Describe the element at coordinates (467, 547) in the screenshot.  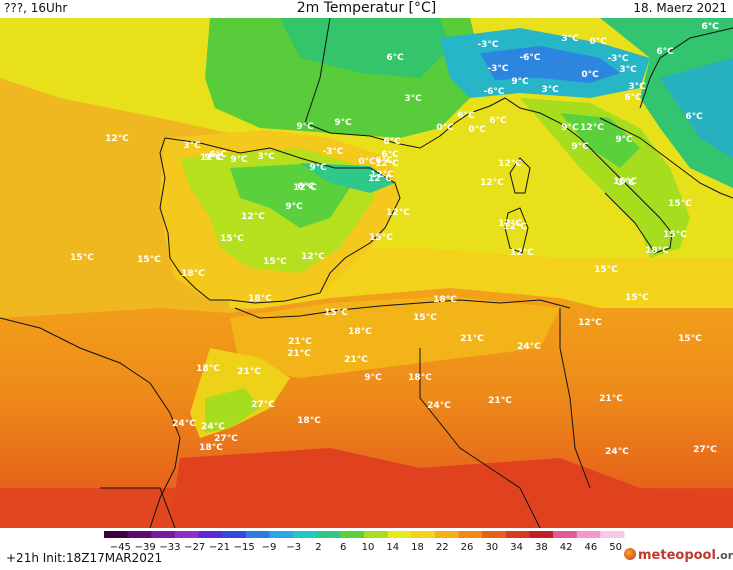
I see `legend-tick-label: 26` at that location.